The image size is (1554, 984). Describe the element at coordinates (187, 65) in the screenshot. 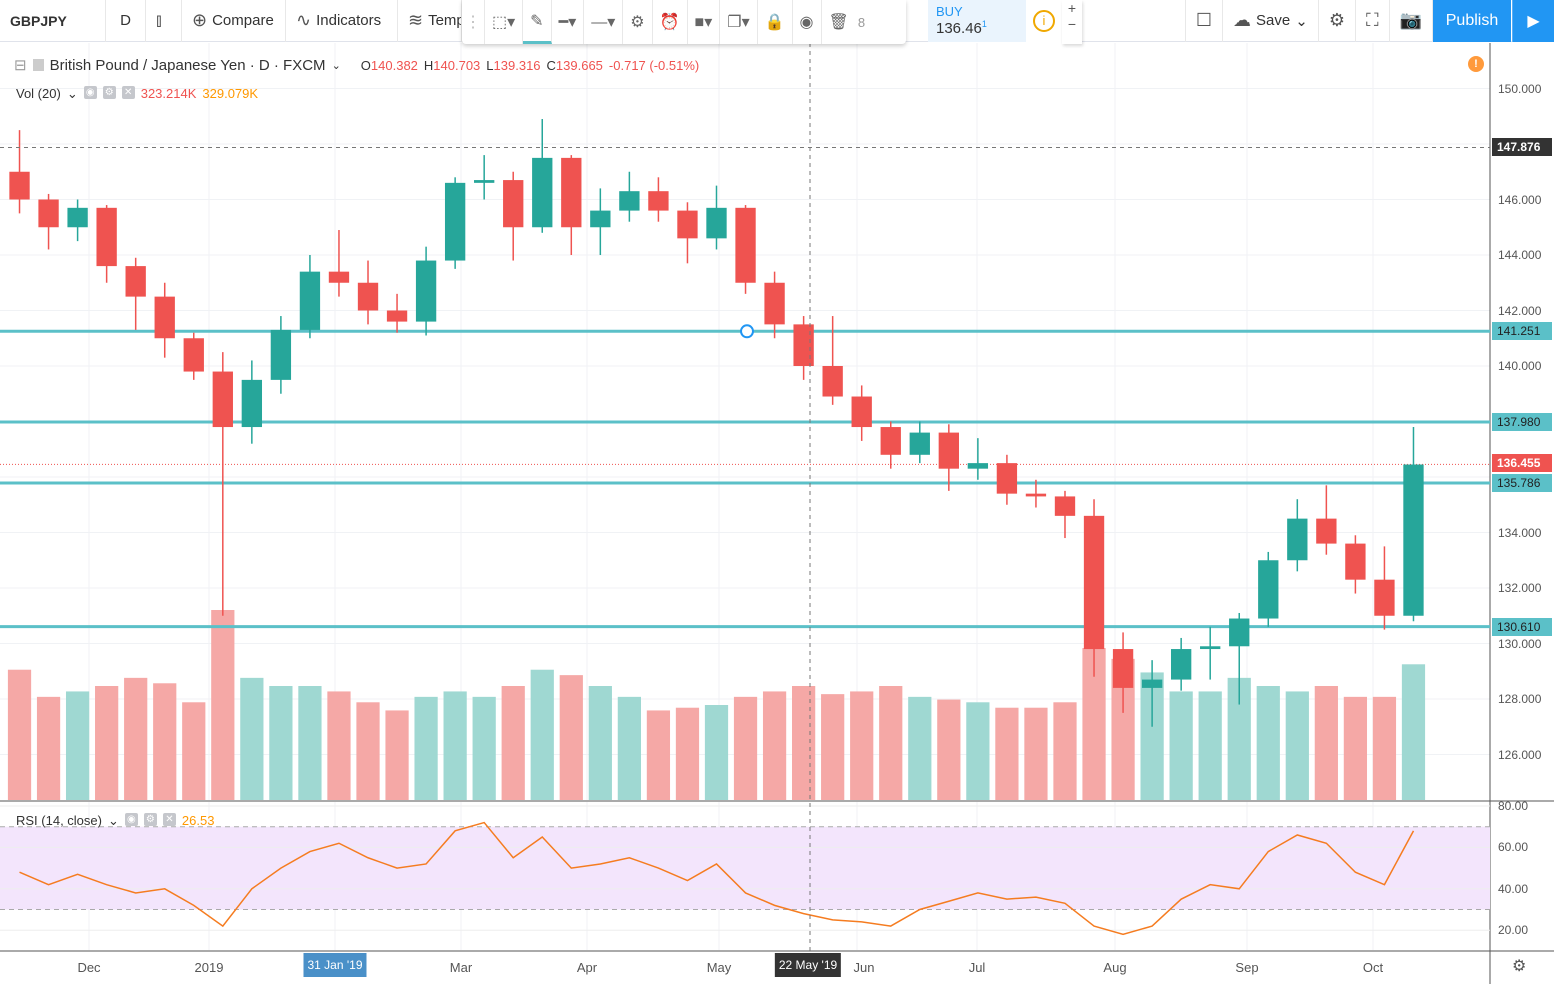

I see `series-title: British Pound / Japanese Yen · D · FXCM` at that location.